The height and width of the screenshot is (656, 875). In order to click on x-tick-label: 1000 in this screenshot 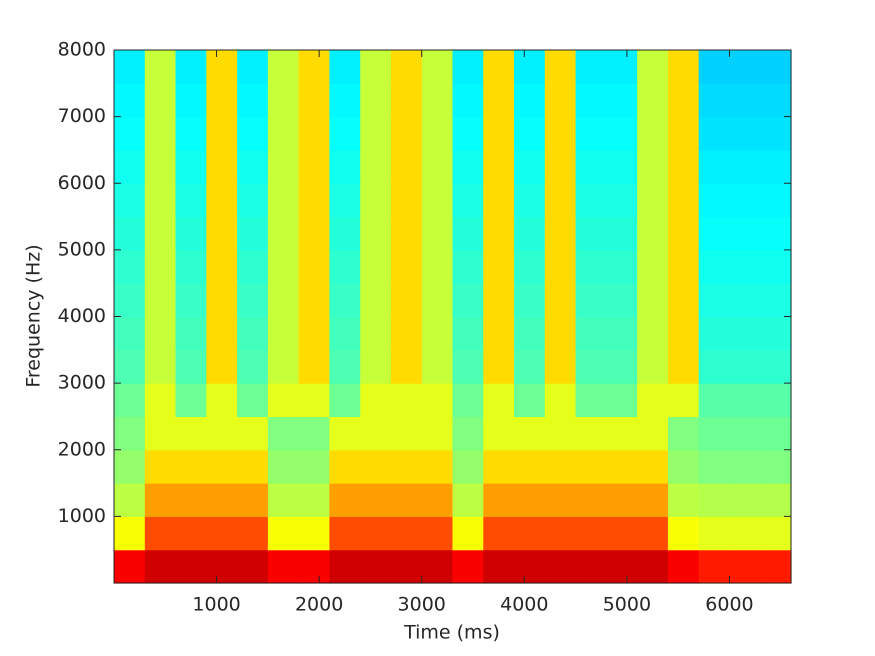, I will do `click(216, 605)`.